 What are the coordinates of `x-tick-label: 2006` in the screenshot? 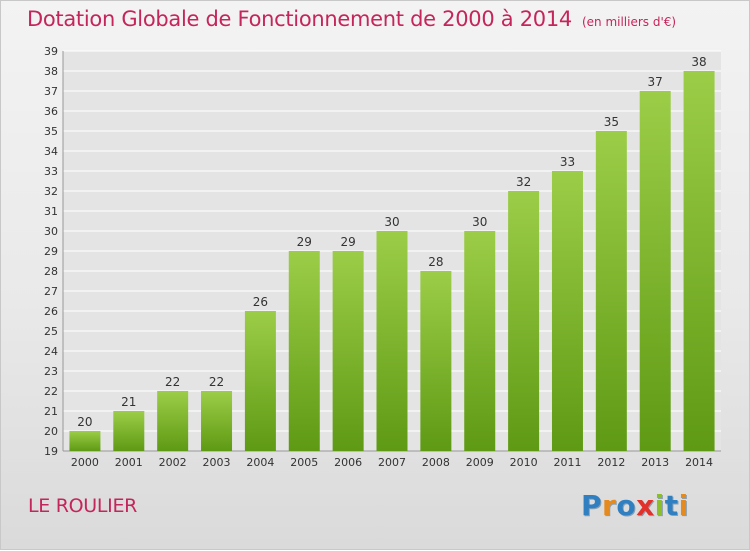 It's located at (348, 462).